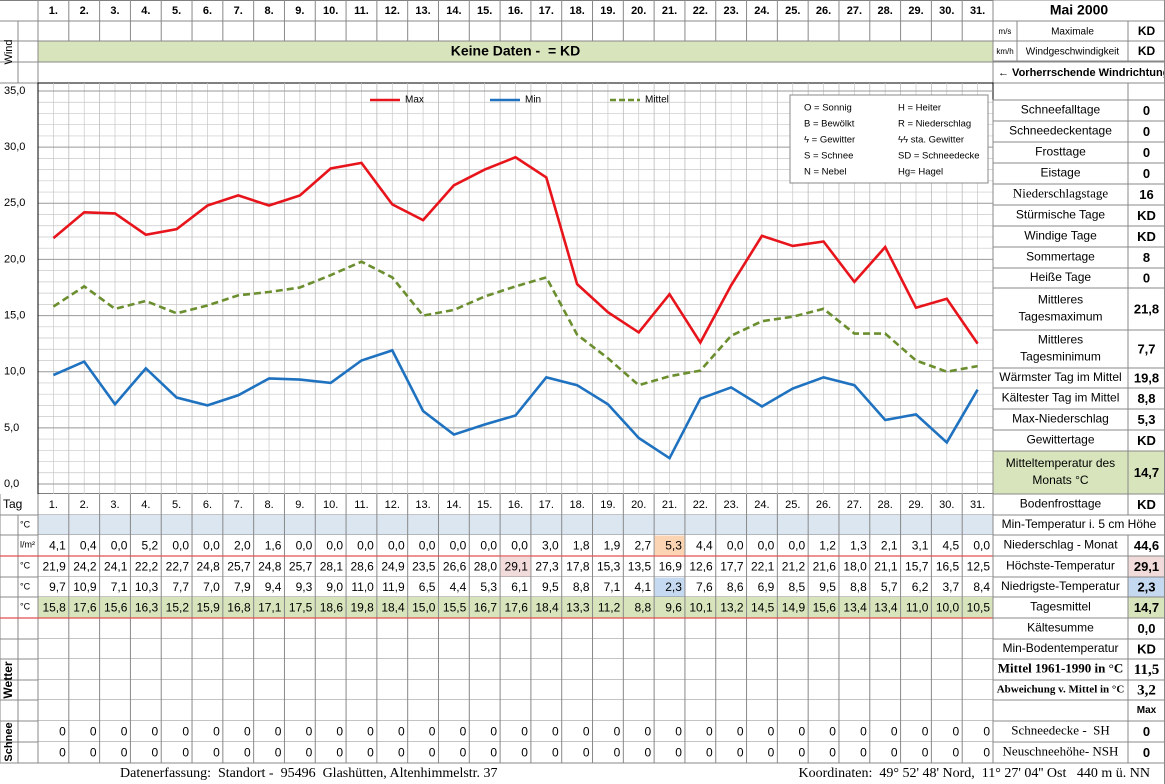 Image resolution: width=1165 pixels, height=784 pixels. Describe the element at coordinates (114, 505) in the screenshot. I see `day-label: 3.` at that location.